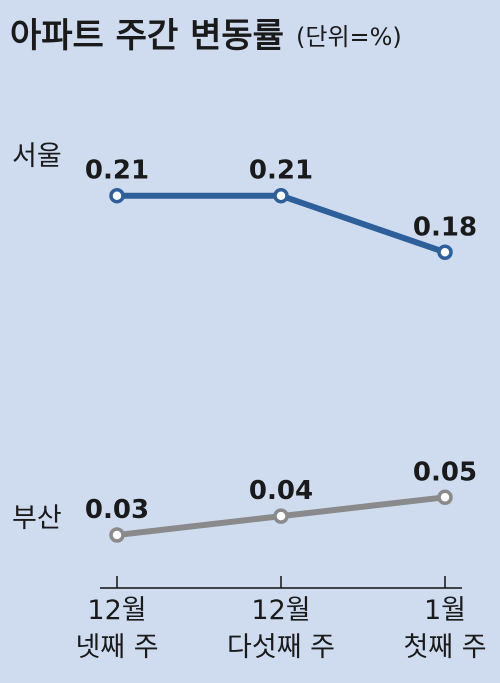 The width and height of the screenshot is (500, 683). Describe the element at coordinates (281, 647) in the screenshot. I see `x-tick-label-week: 다섯째 주` at that location.